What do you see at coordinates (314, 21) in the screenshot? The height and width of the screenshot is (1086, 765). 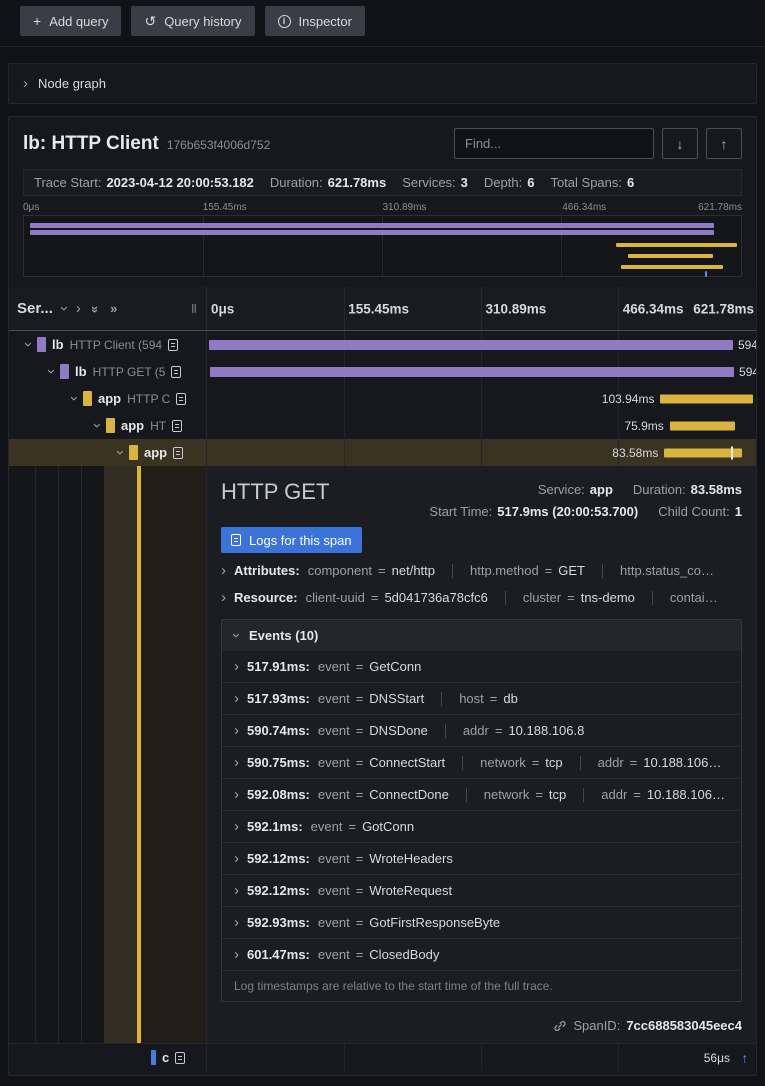 I see `inspector-button: i Inspector` at bounding box center [314, 21].